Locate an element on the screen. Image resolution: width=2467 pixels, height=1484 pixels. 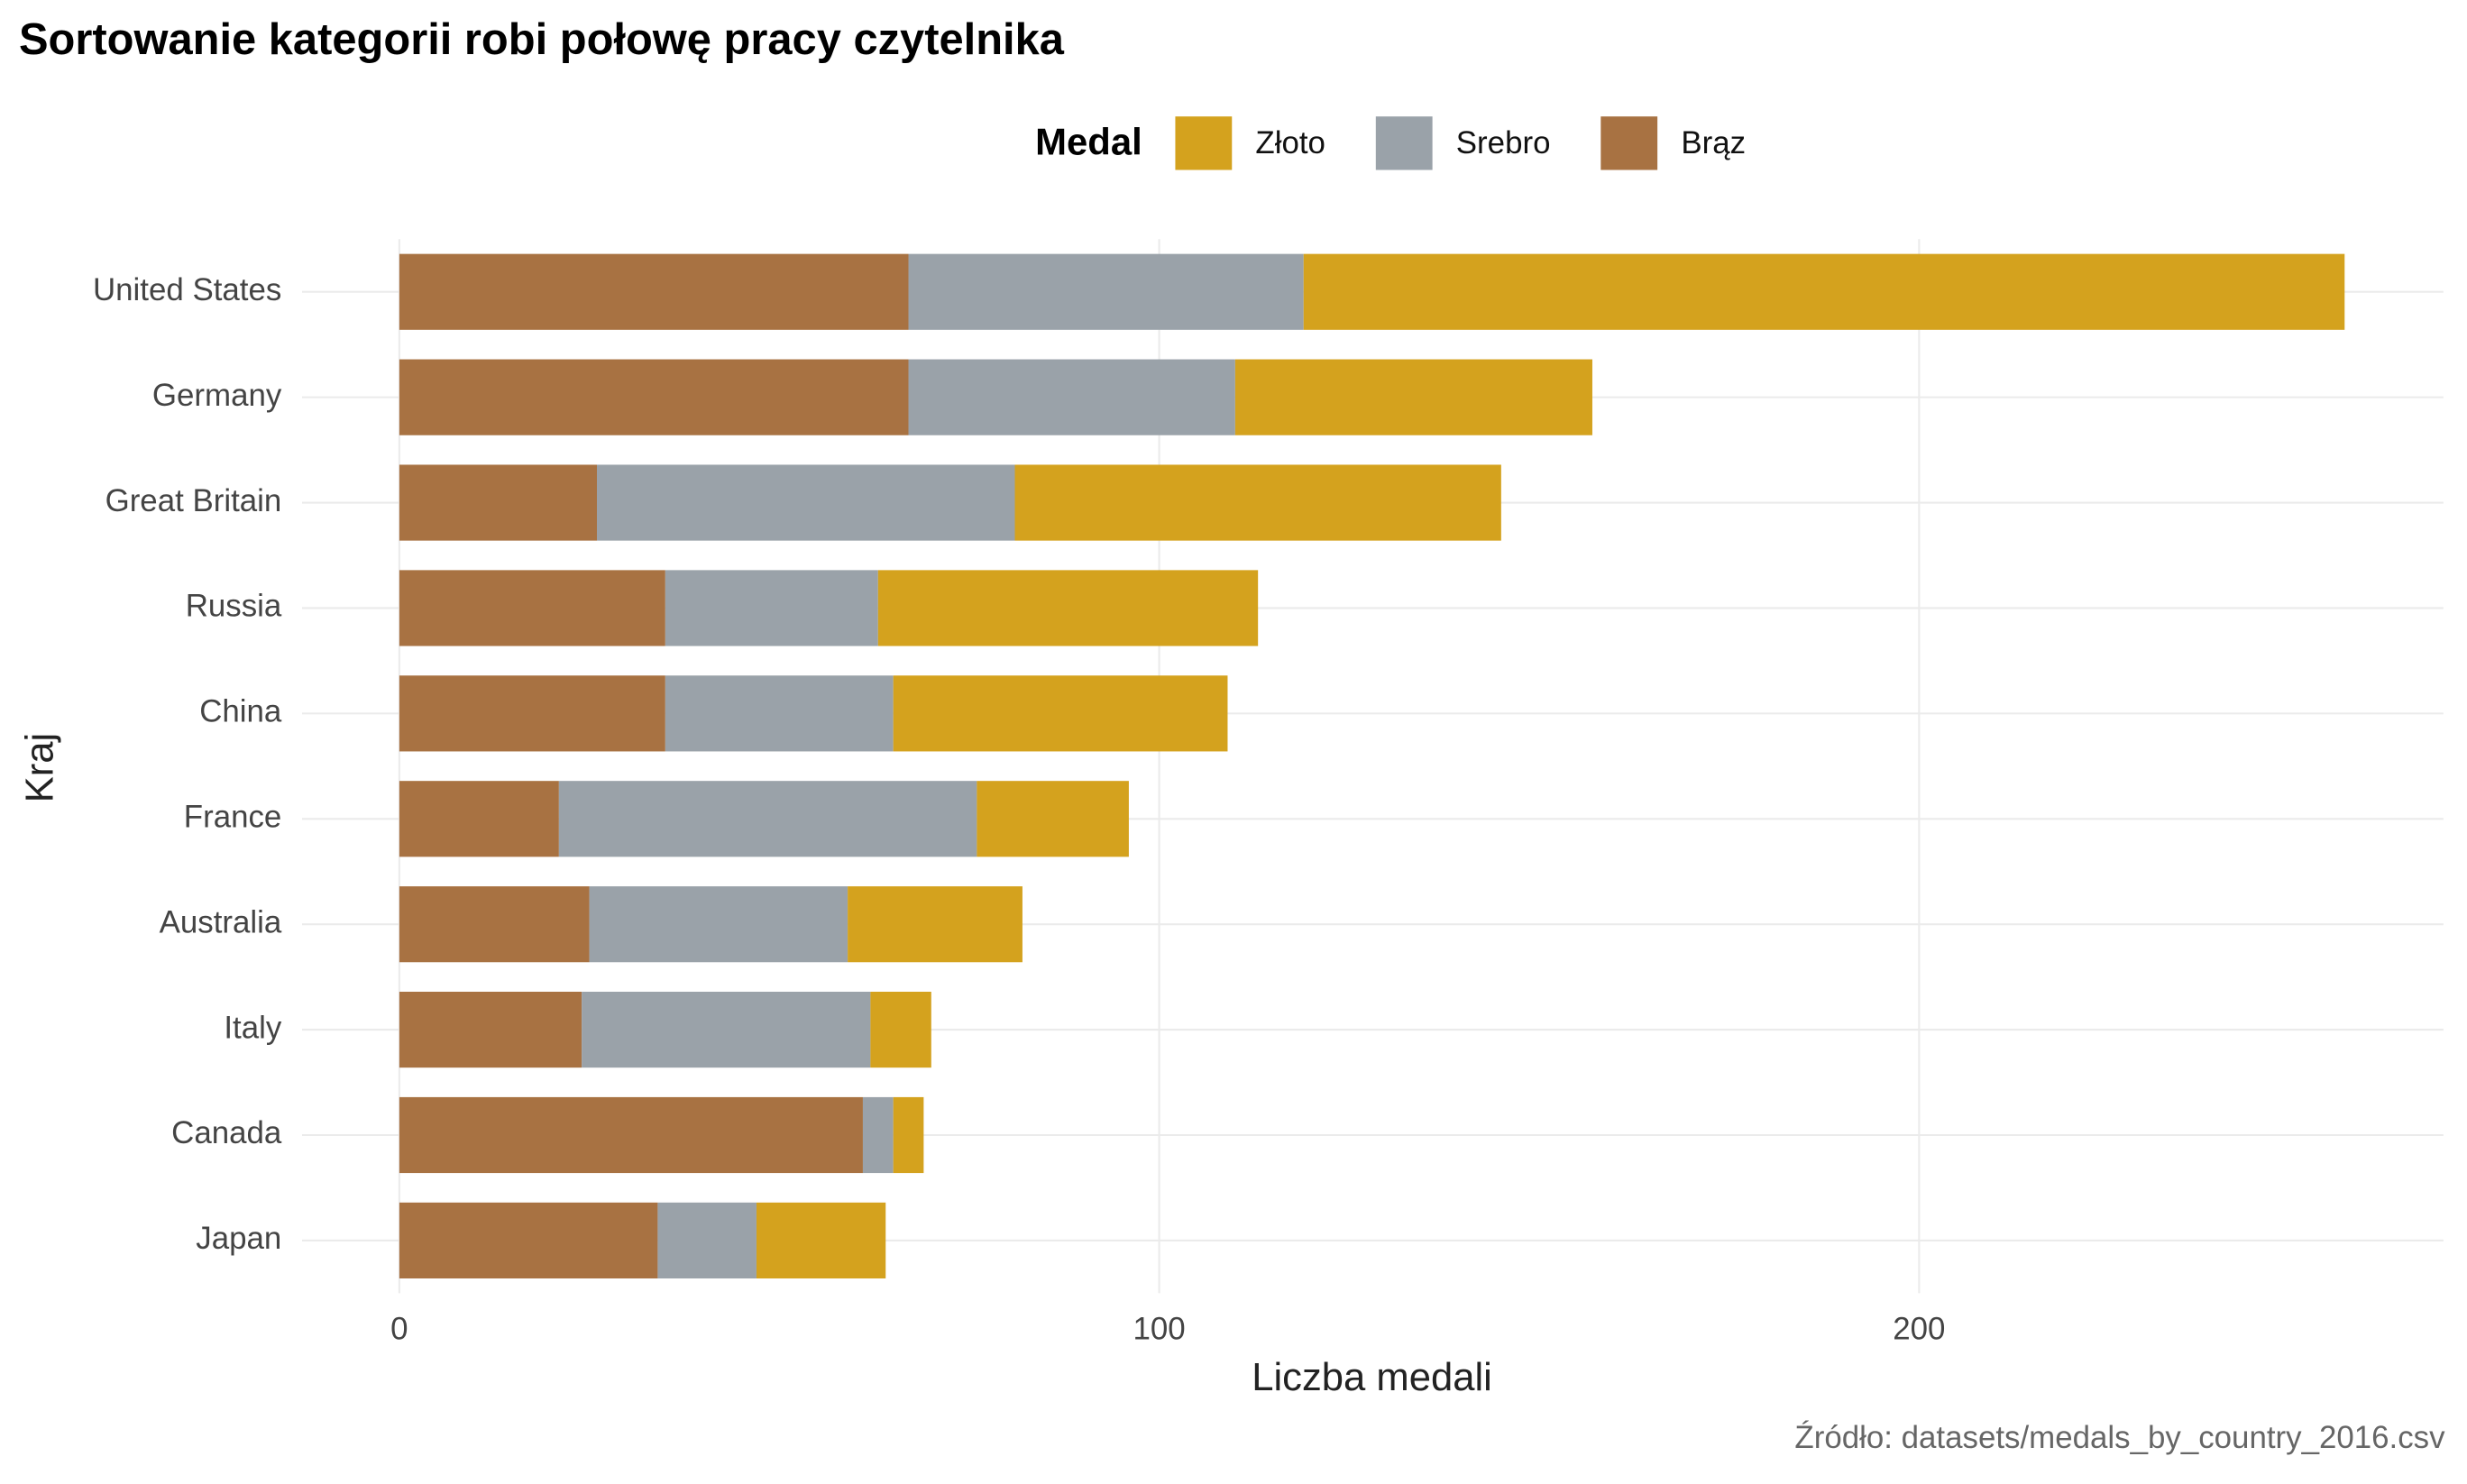
y-tick-label: Japan is located at coordinates (238, 1238).